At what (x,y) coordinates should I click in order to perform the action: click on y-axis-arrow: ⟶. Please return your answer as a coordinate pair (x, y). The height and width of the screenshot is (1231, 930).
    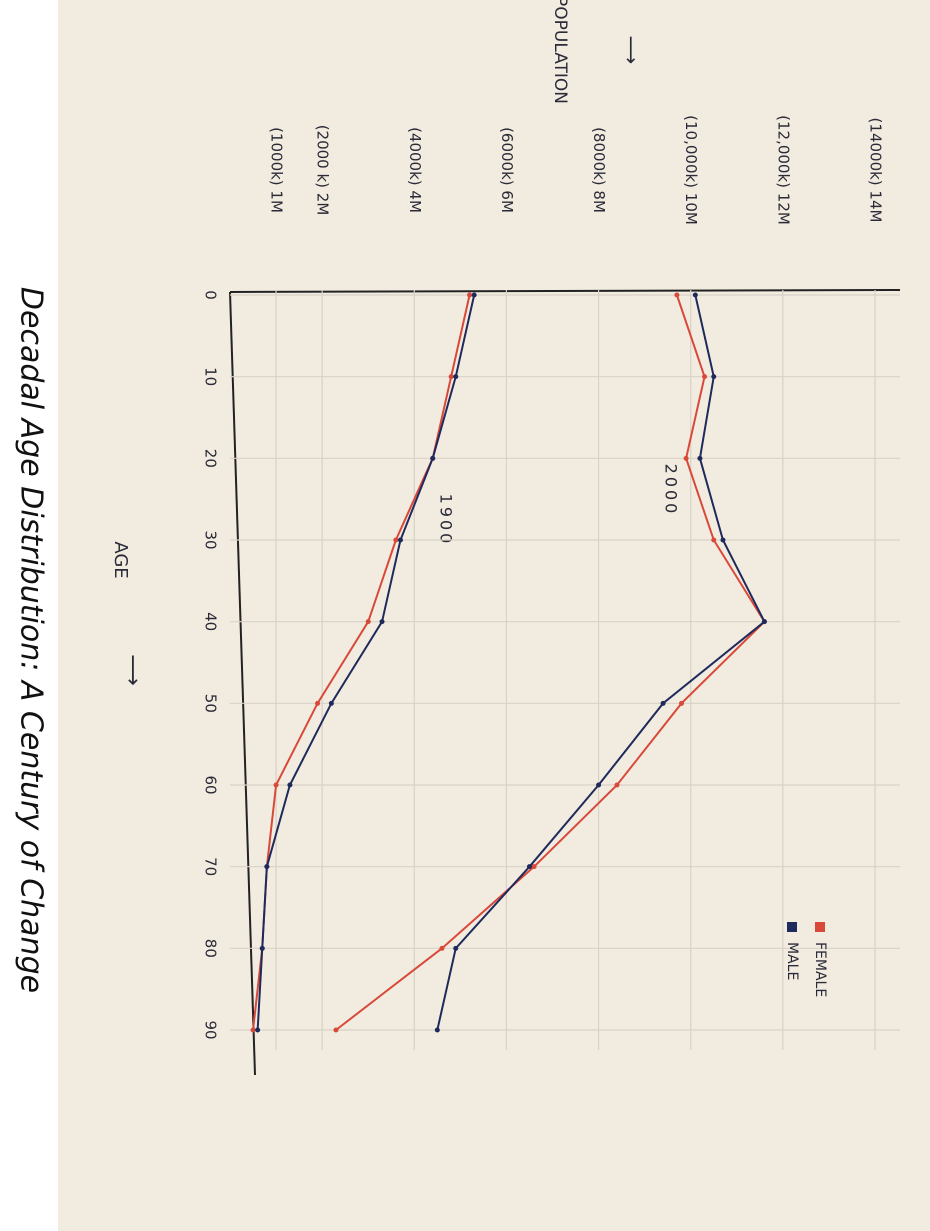
    Looking at the image, I should click on (632, 50).